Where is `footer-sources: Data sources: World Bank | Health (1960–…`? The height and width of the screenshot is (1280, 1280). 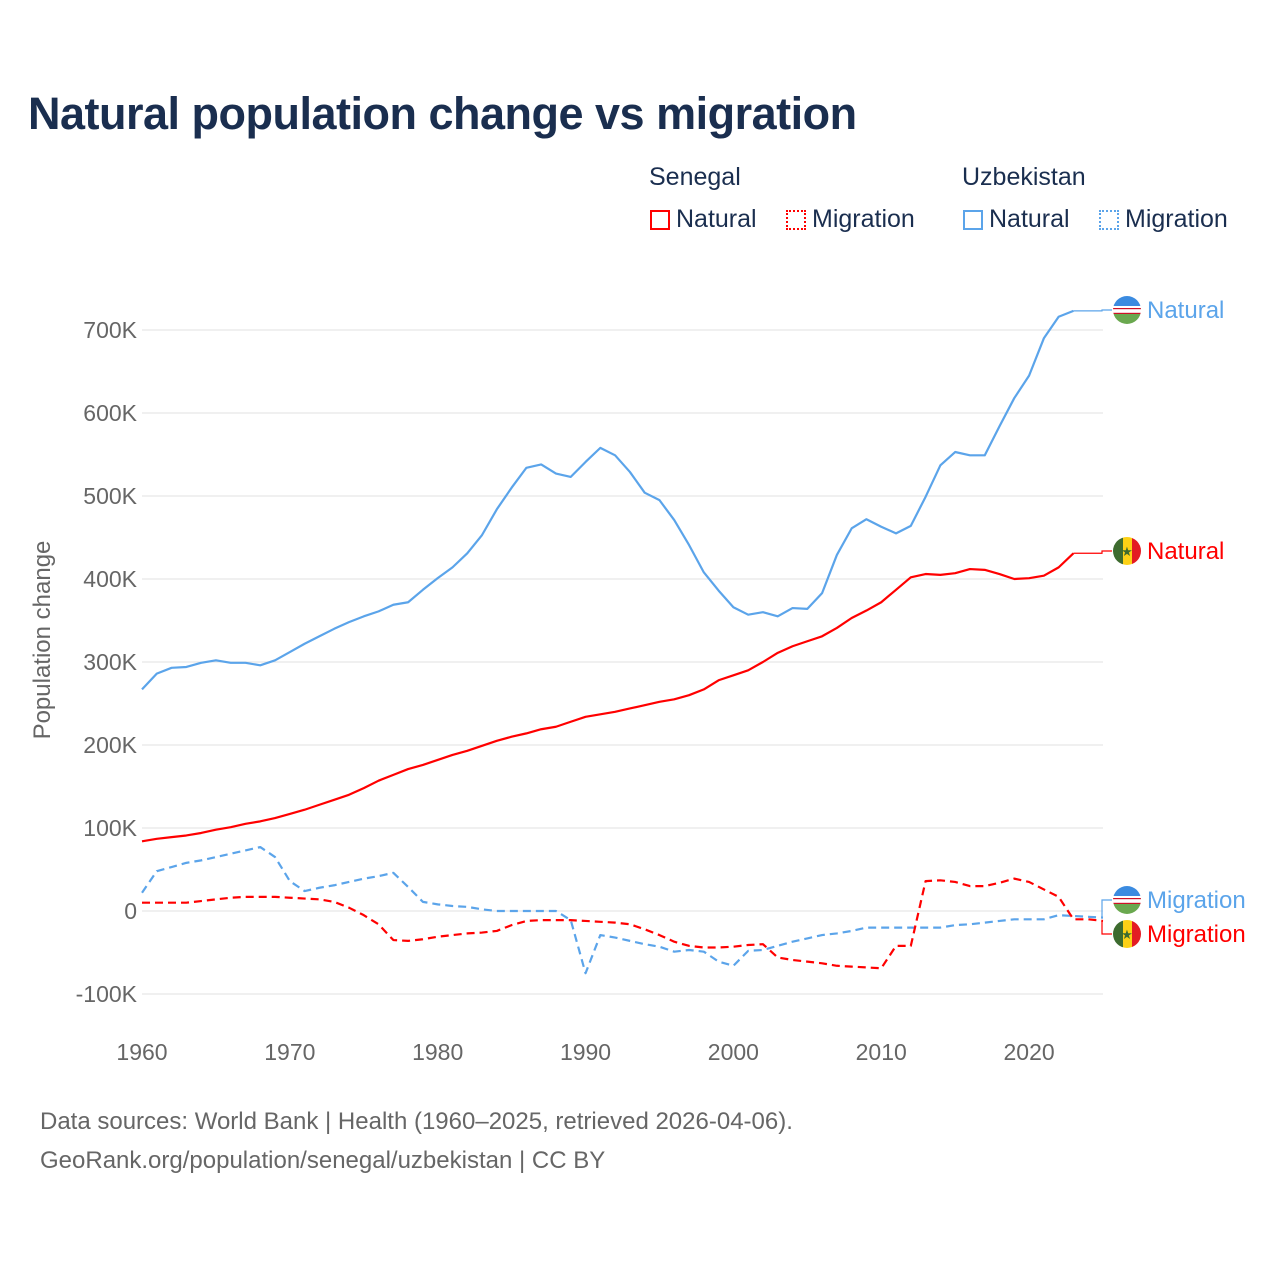
footer-sources: Data sources: World Bank | Health (1960–… is located at coordinates (416, 1121).